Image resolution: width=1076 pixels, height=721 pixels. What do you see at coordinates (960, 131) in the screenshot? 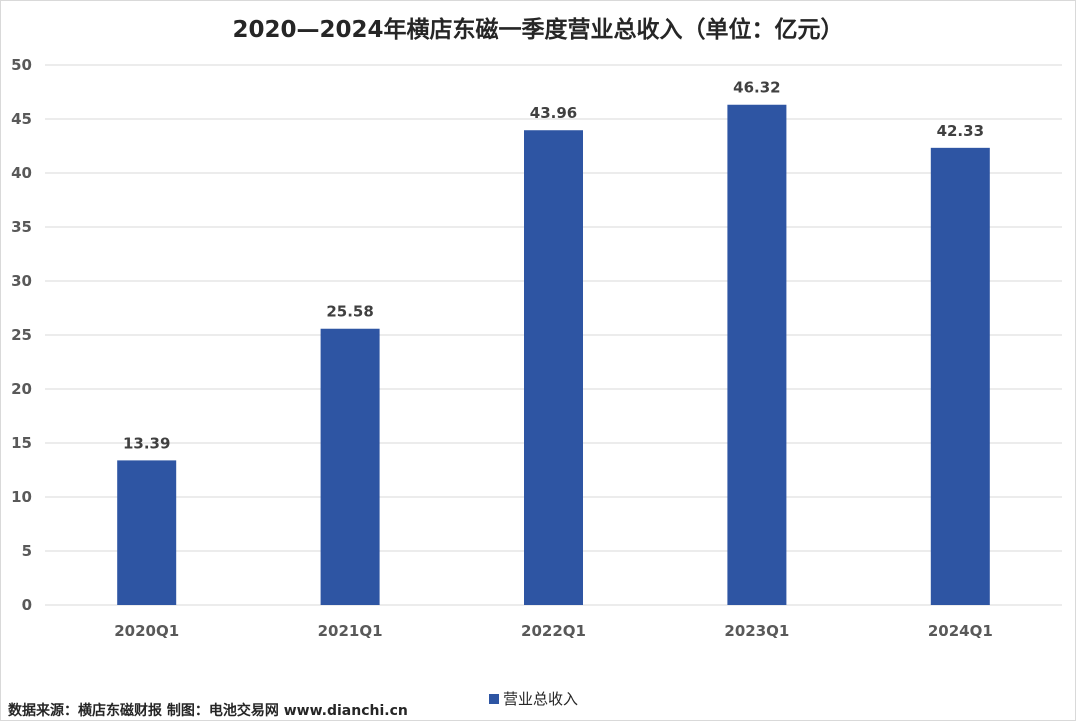
I see `data-label: 42.33` at bounding box center [960, 131].